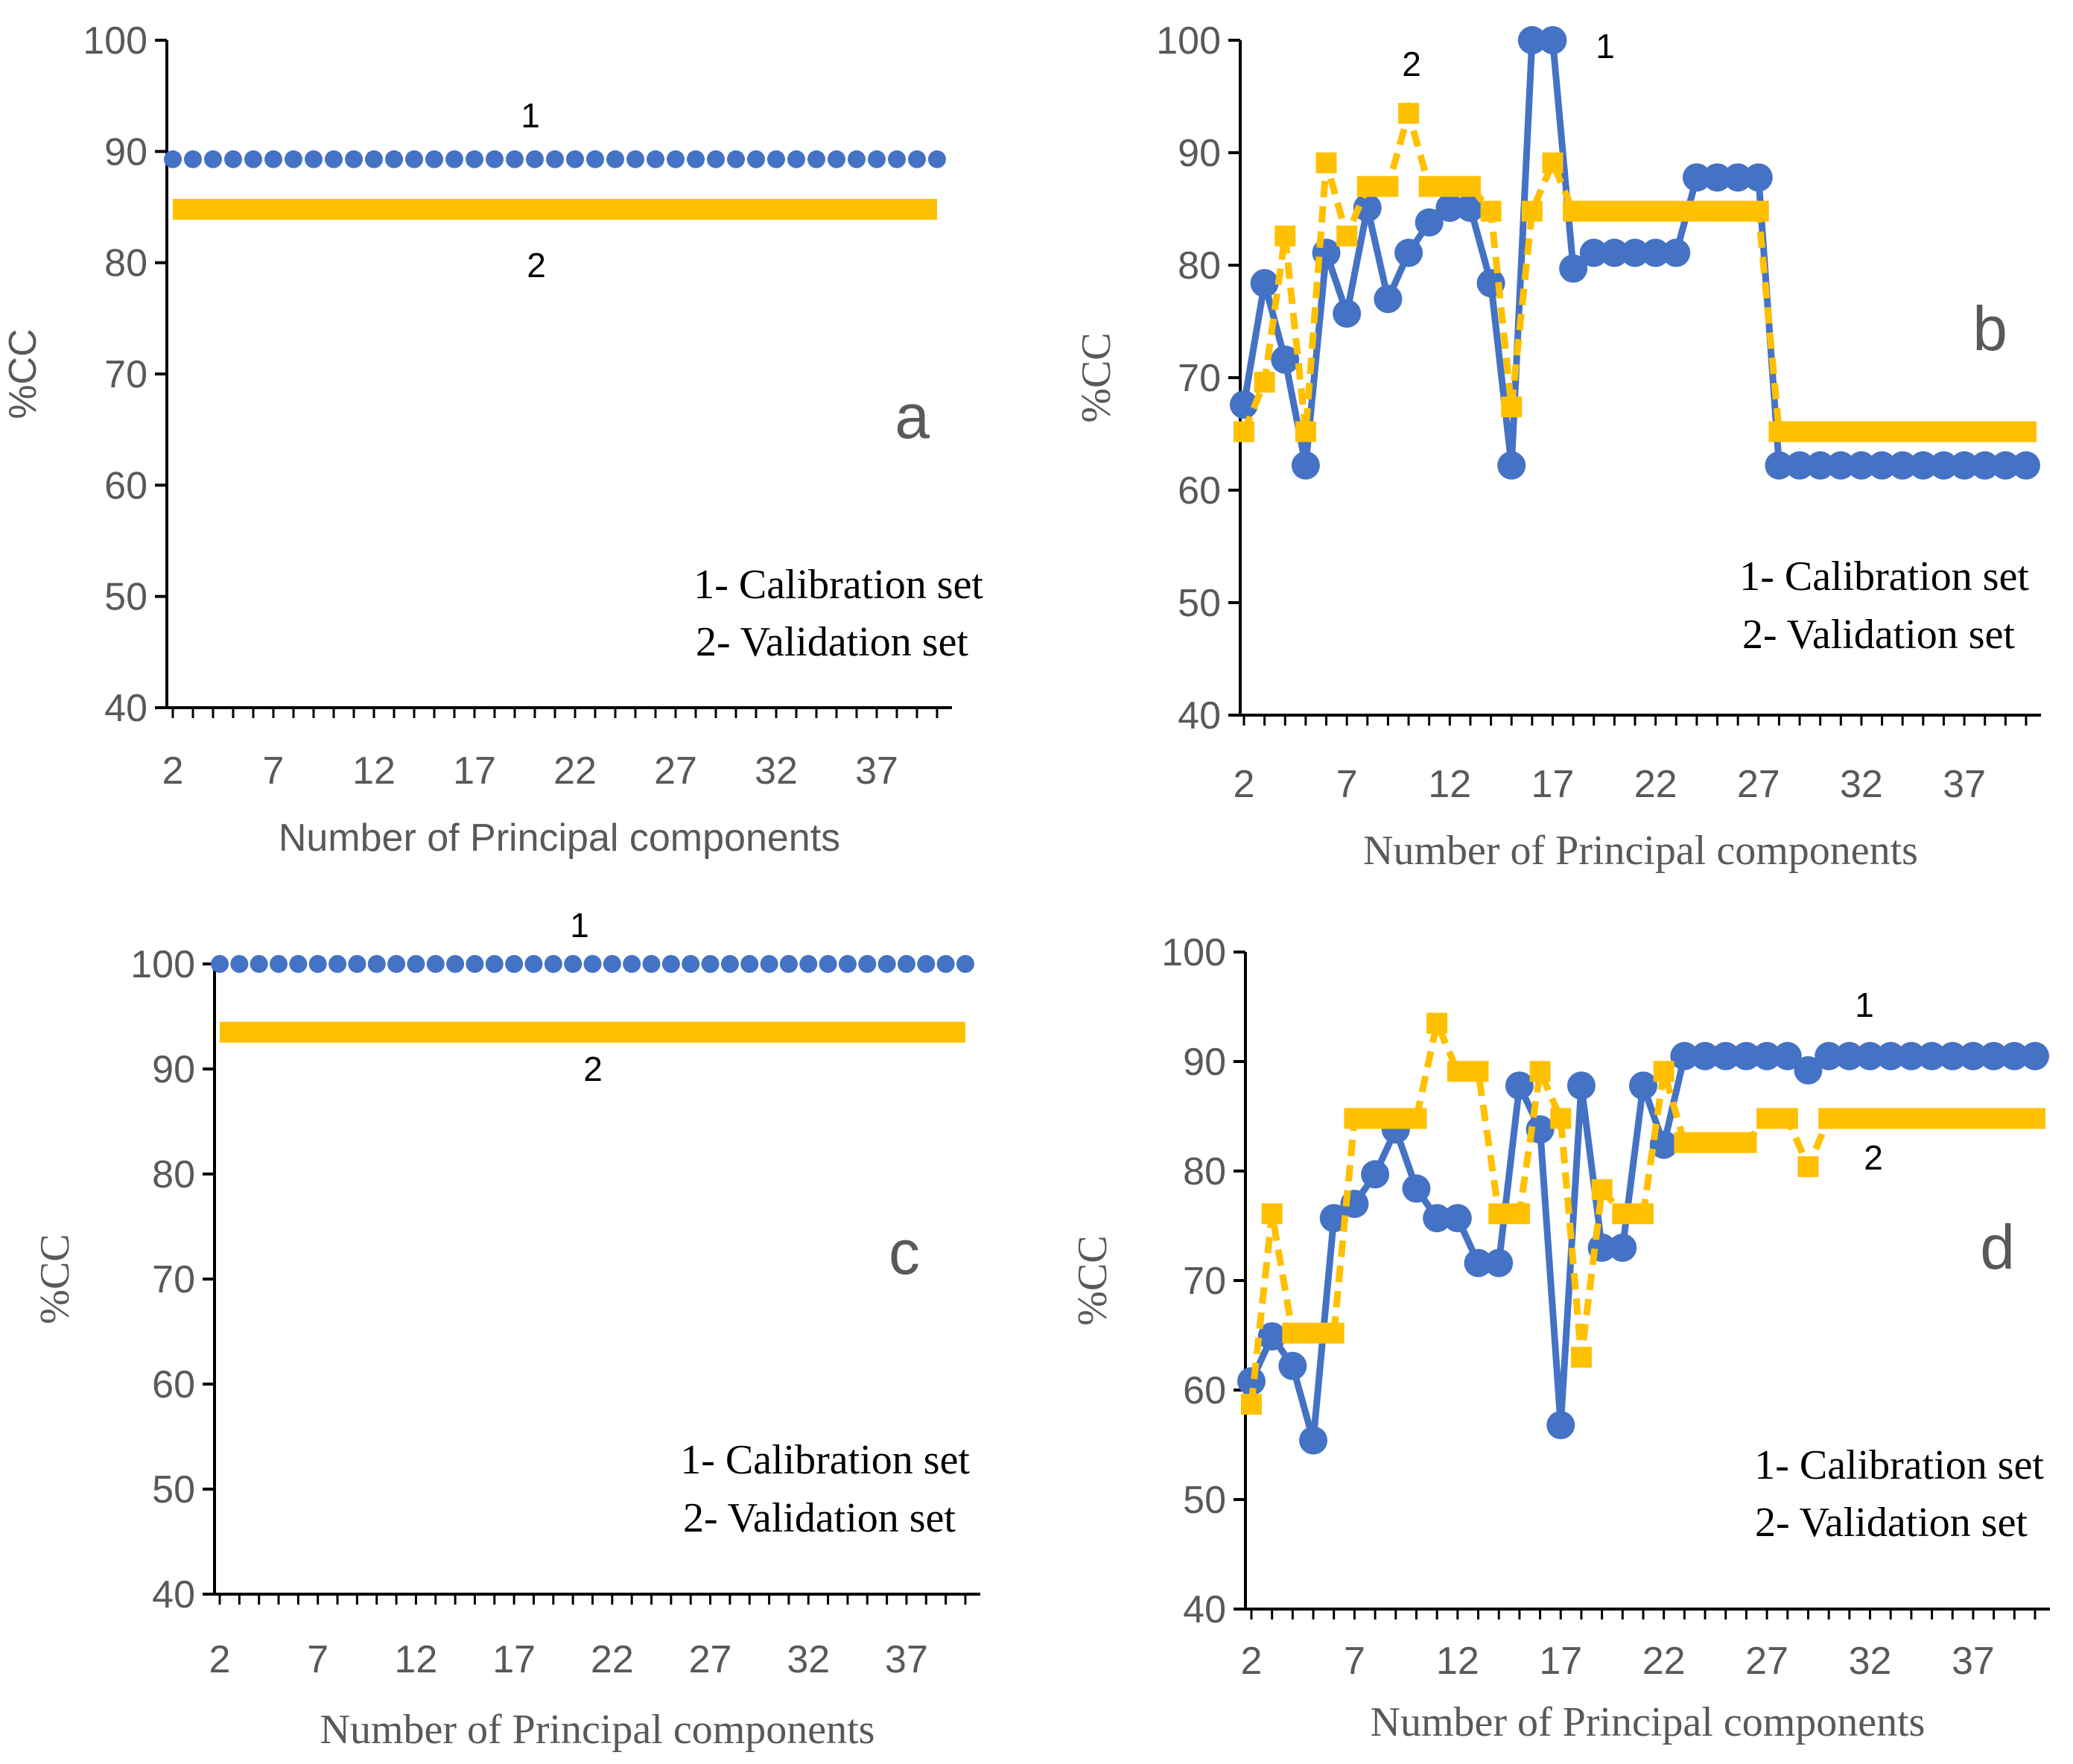  Describe the element at coordinates (1864, 1005) in the screenshot. I see `series-label-1: 1` at that location.